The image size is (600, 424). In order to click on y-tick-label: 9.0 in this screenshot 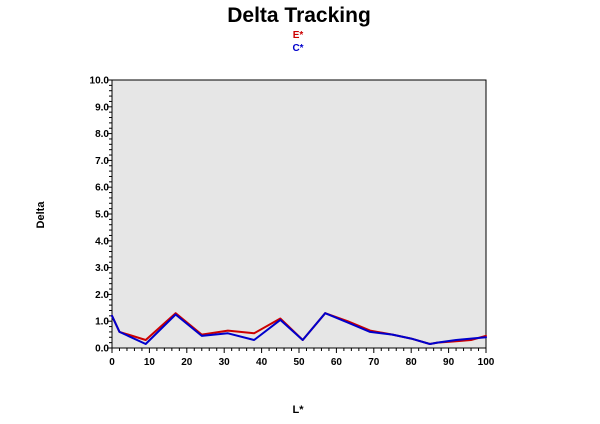, I will do `click(102, 107)`.